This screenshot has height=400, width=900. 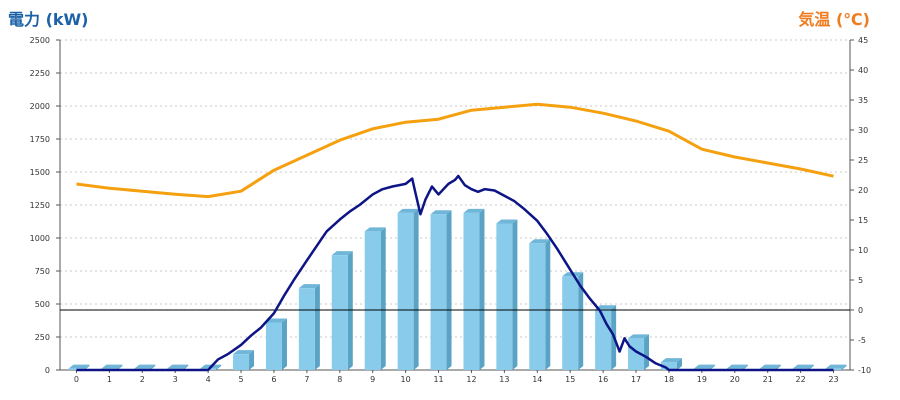 I want to click on left-tick-label: 2250, so click(x=40, y=73).